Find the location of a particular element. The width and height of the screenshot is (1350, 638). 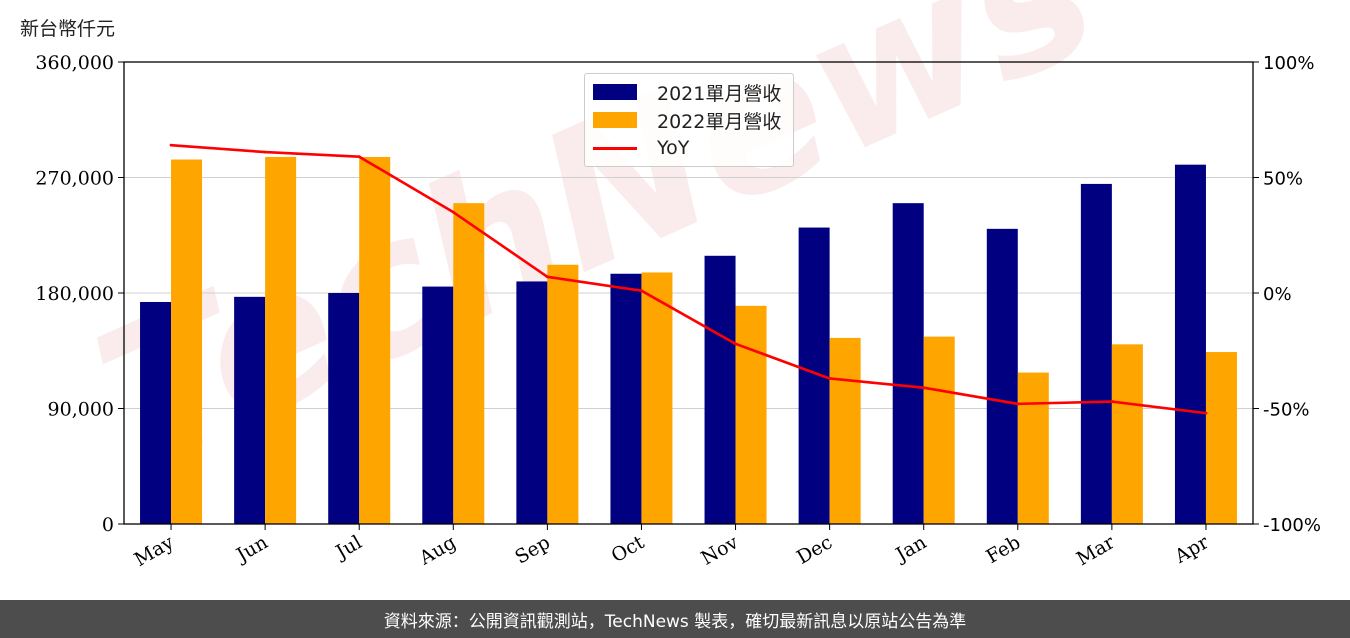

legend: 2021單月營收 2022單月營收 YoY is located at coordinates (689, 120).